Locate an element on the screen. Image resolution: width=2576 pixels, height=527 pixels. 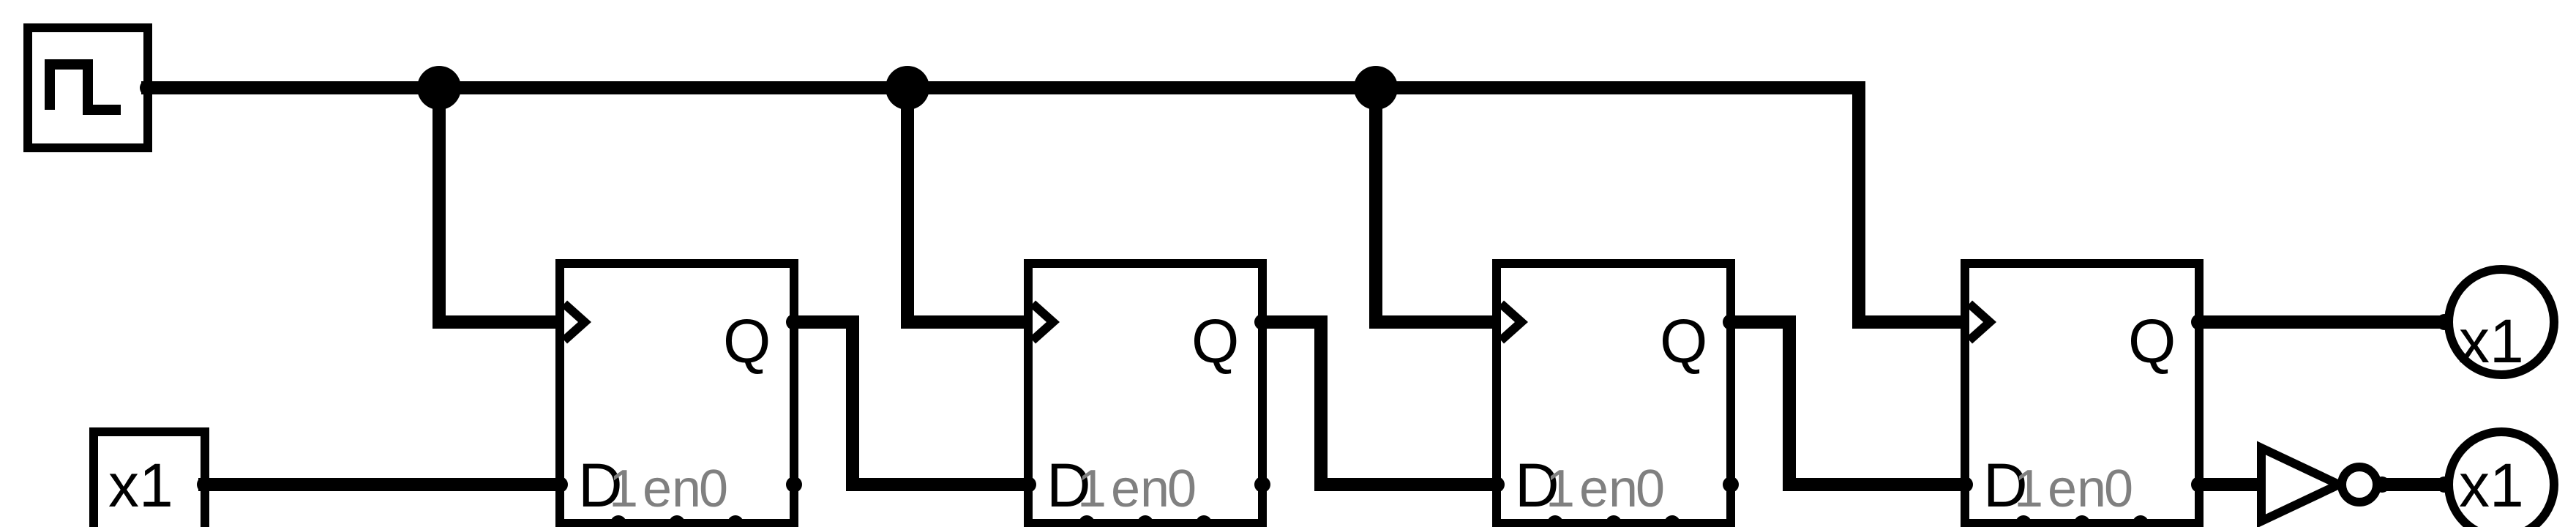
flip-flop-2-body is located at coordinates (1145, 393).